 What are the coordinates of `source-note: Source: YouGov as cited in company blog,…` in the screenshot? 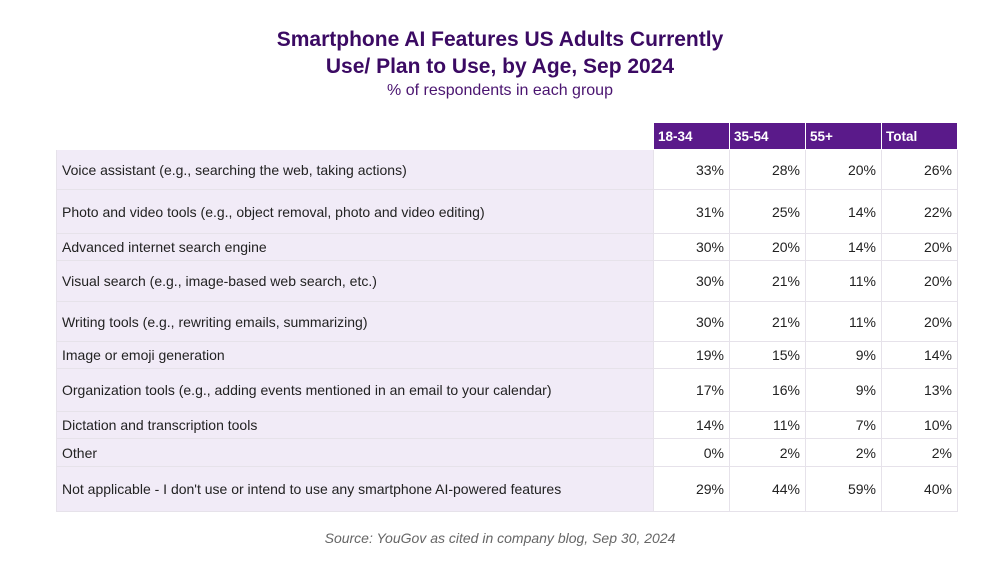 It's located at (500, 538).